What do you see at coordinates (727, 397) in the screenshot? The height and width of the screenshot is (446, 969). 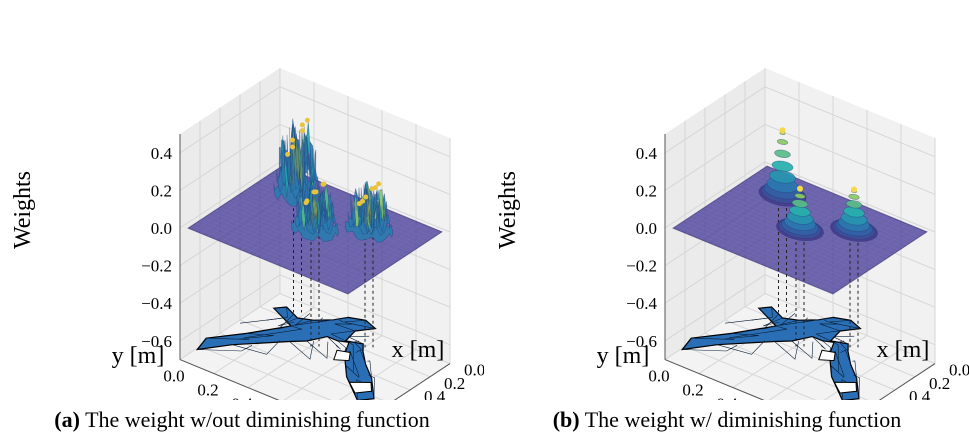 I see `y-tick-label: 0.4` at bounding box center [727, 397].